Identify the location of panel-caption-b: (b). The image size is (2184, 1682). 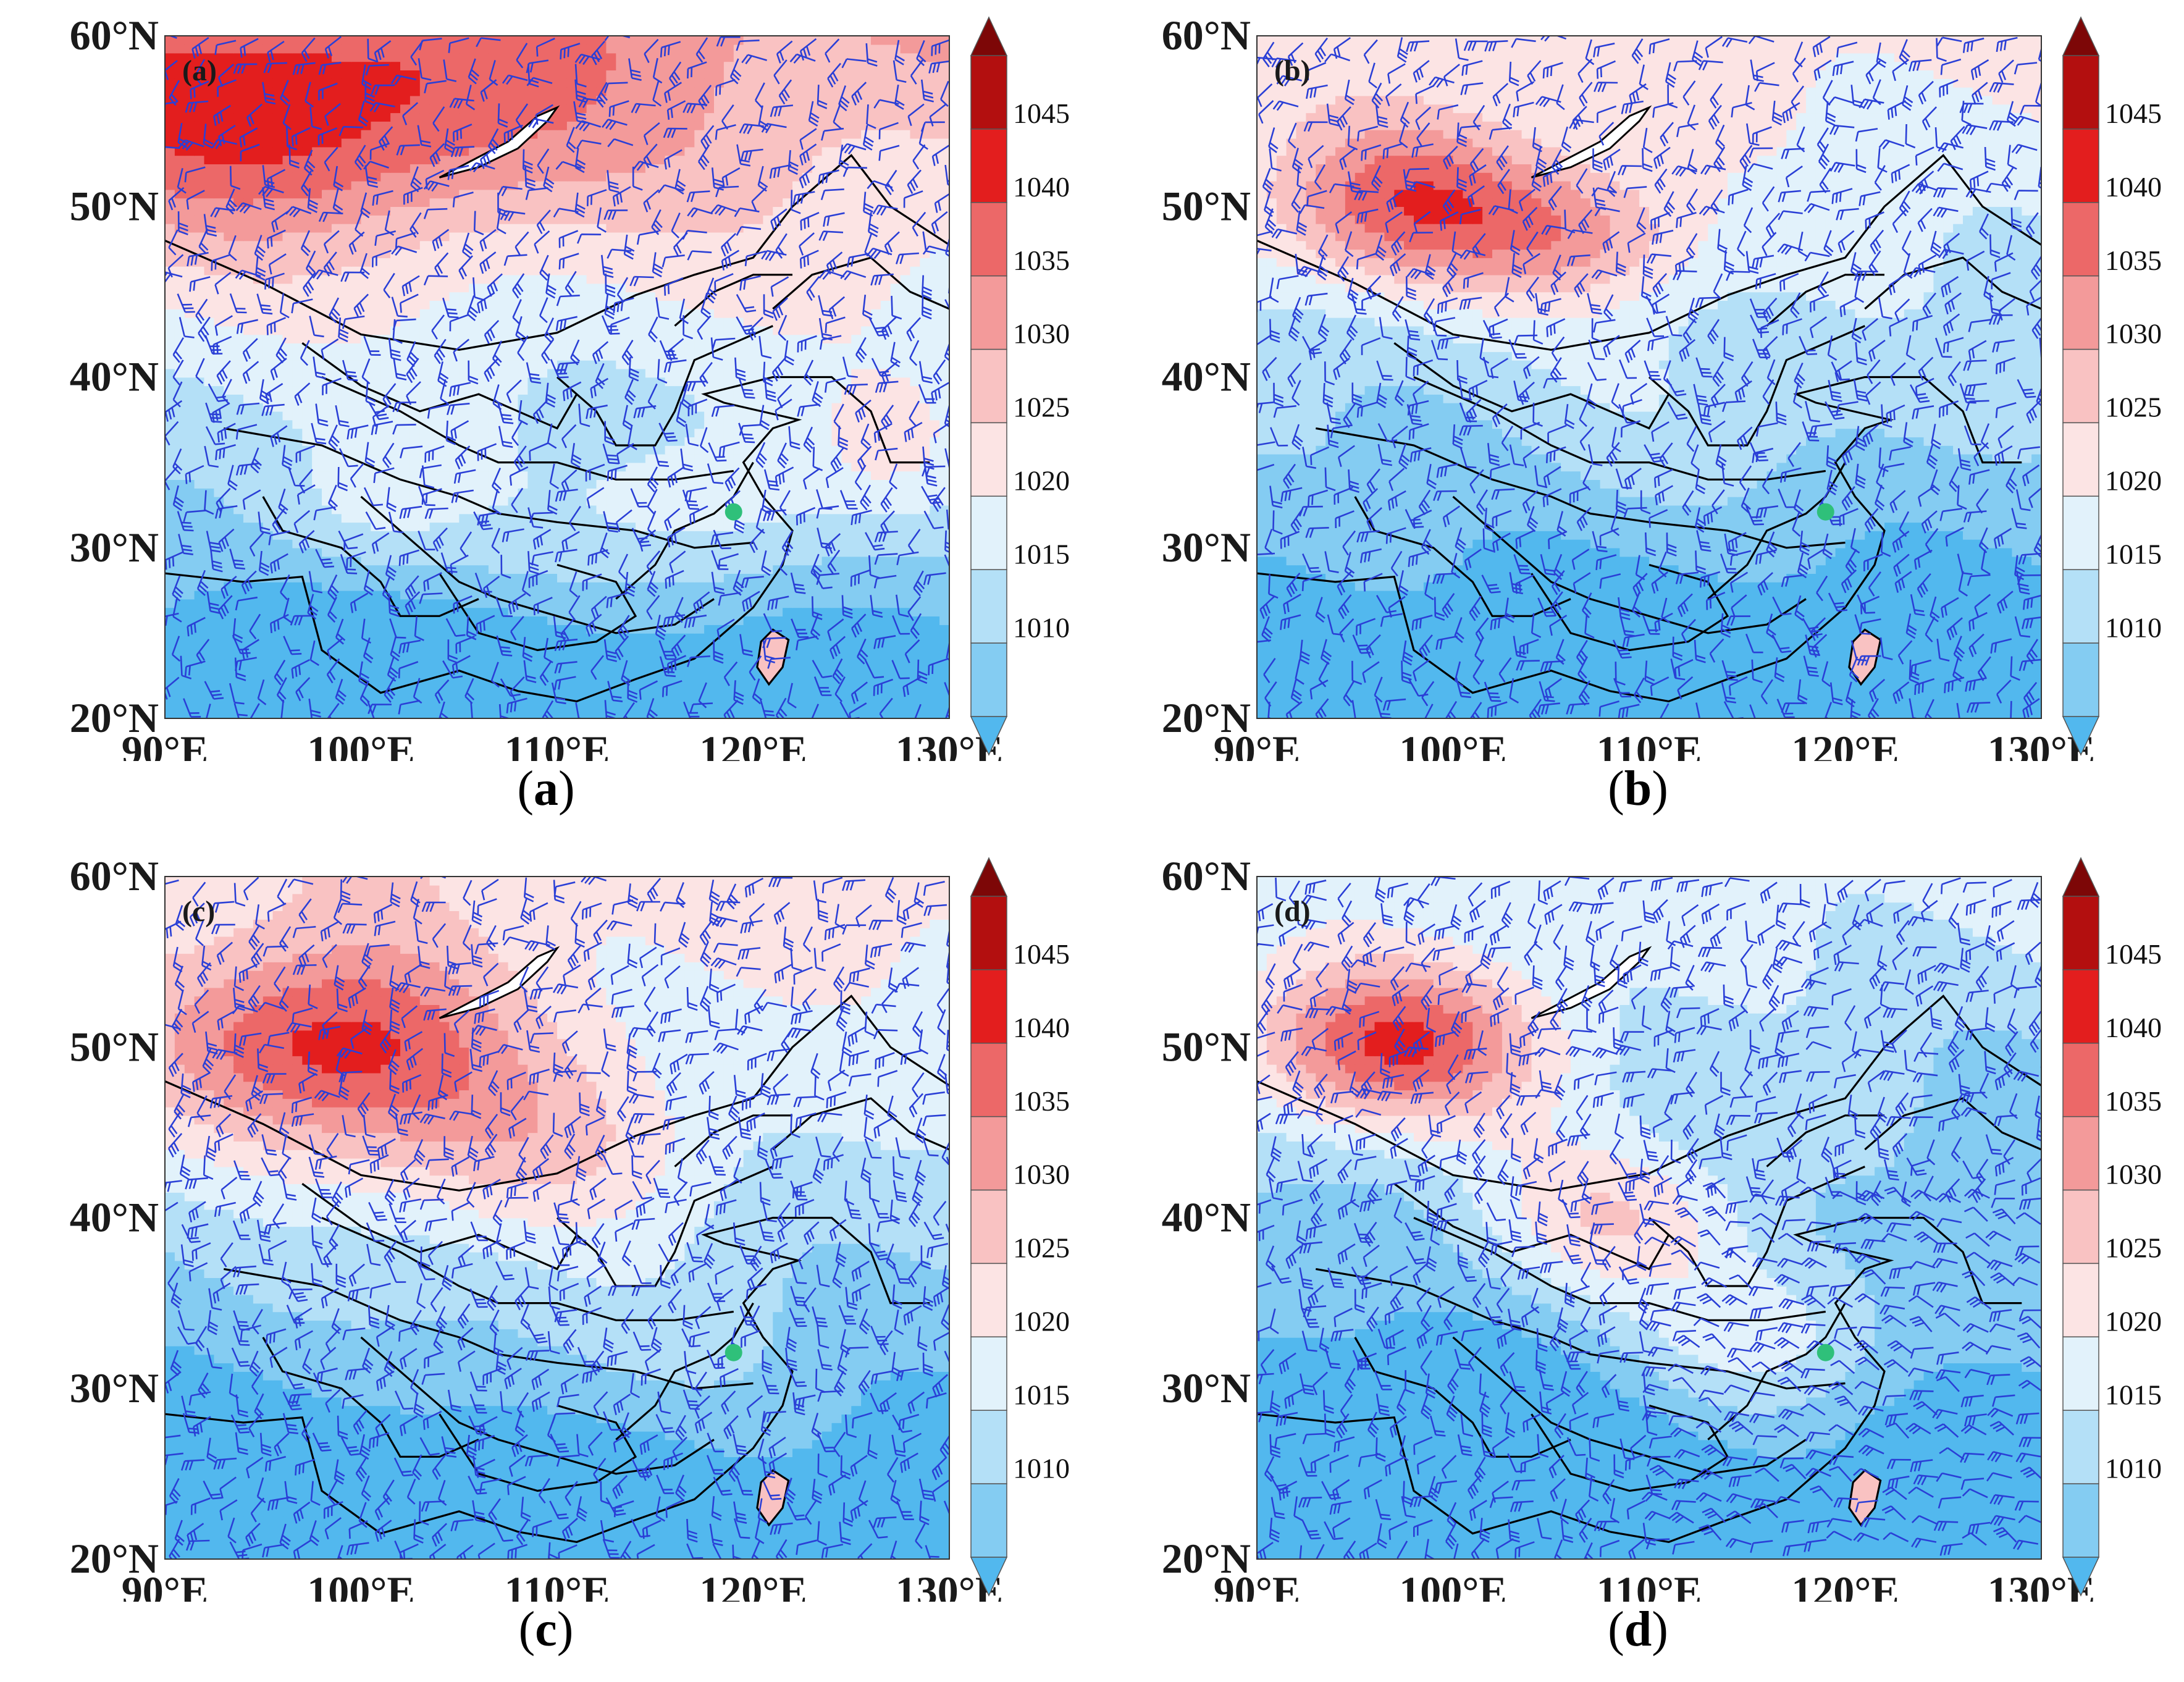
(1638, 789).